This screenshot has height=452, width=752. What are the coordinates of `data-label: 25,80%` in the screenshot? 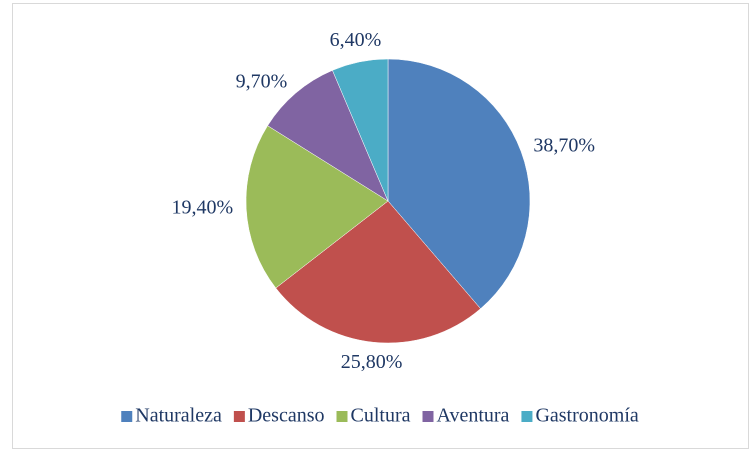 It's located at (372, 362).